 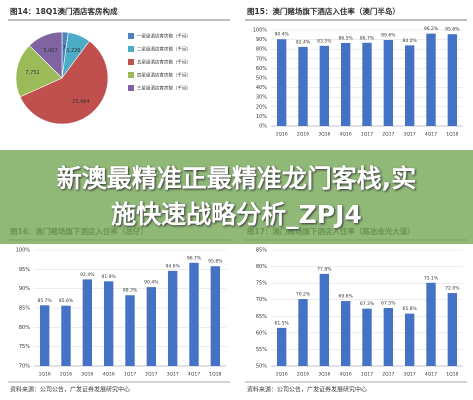 I want to click on value-label: 85.7%, so click(x=45, y=301).